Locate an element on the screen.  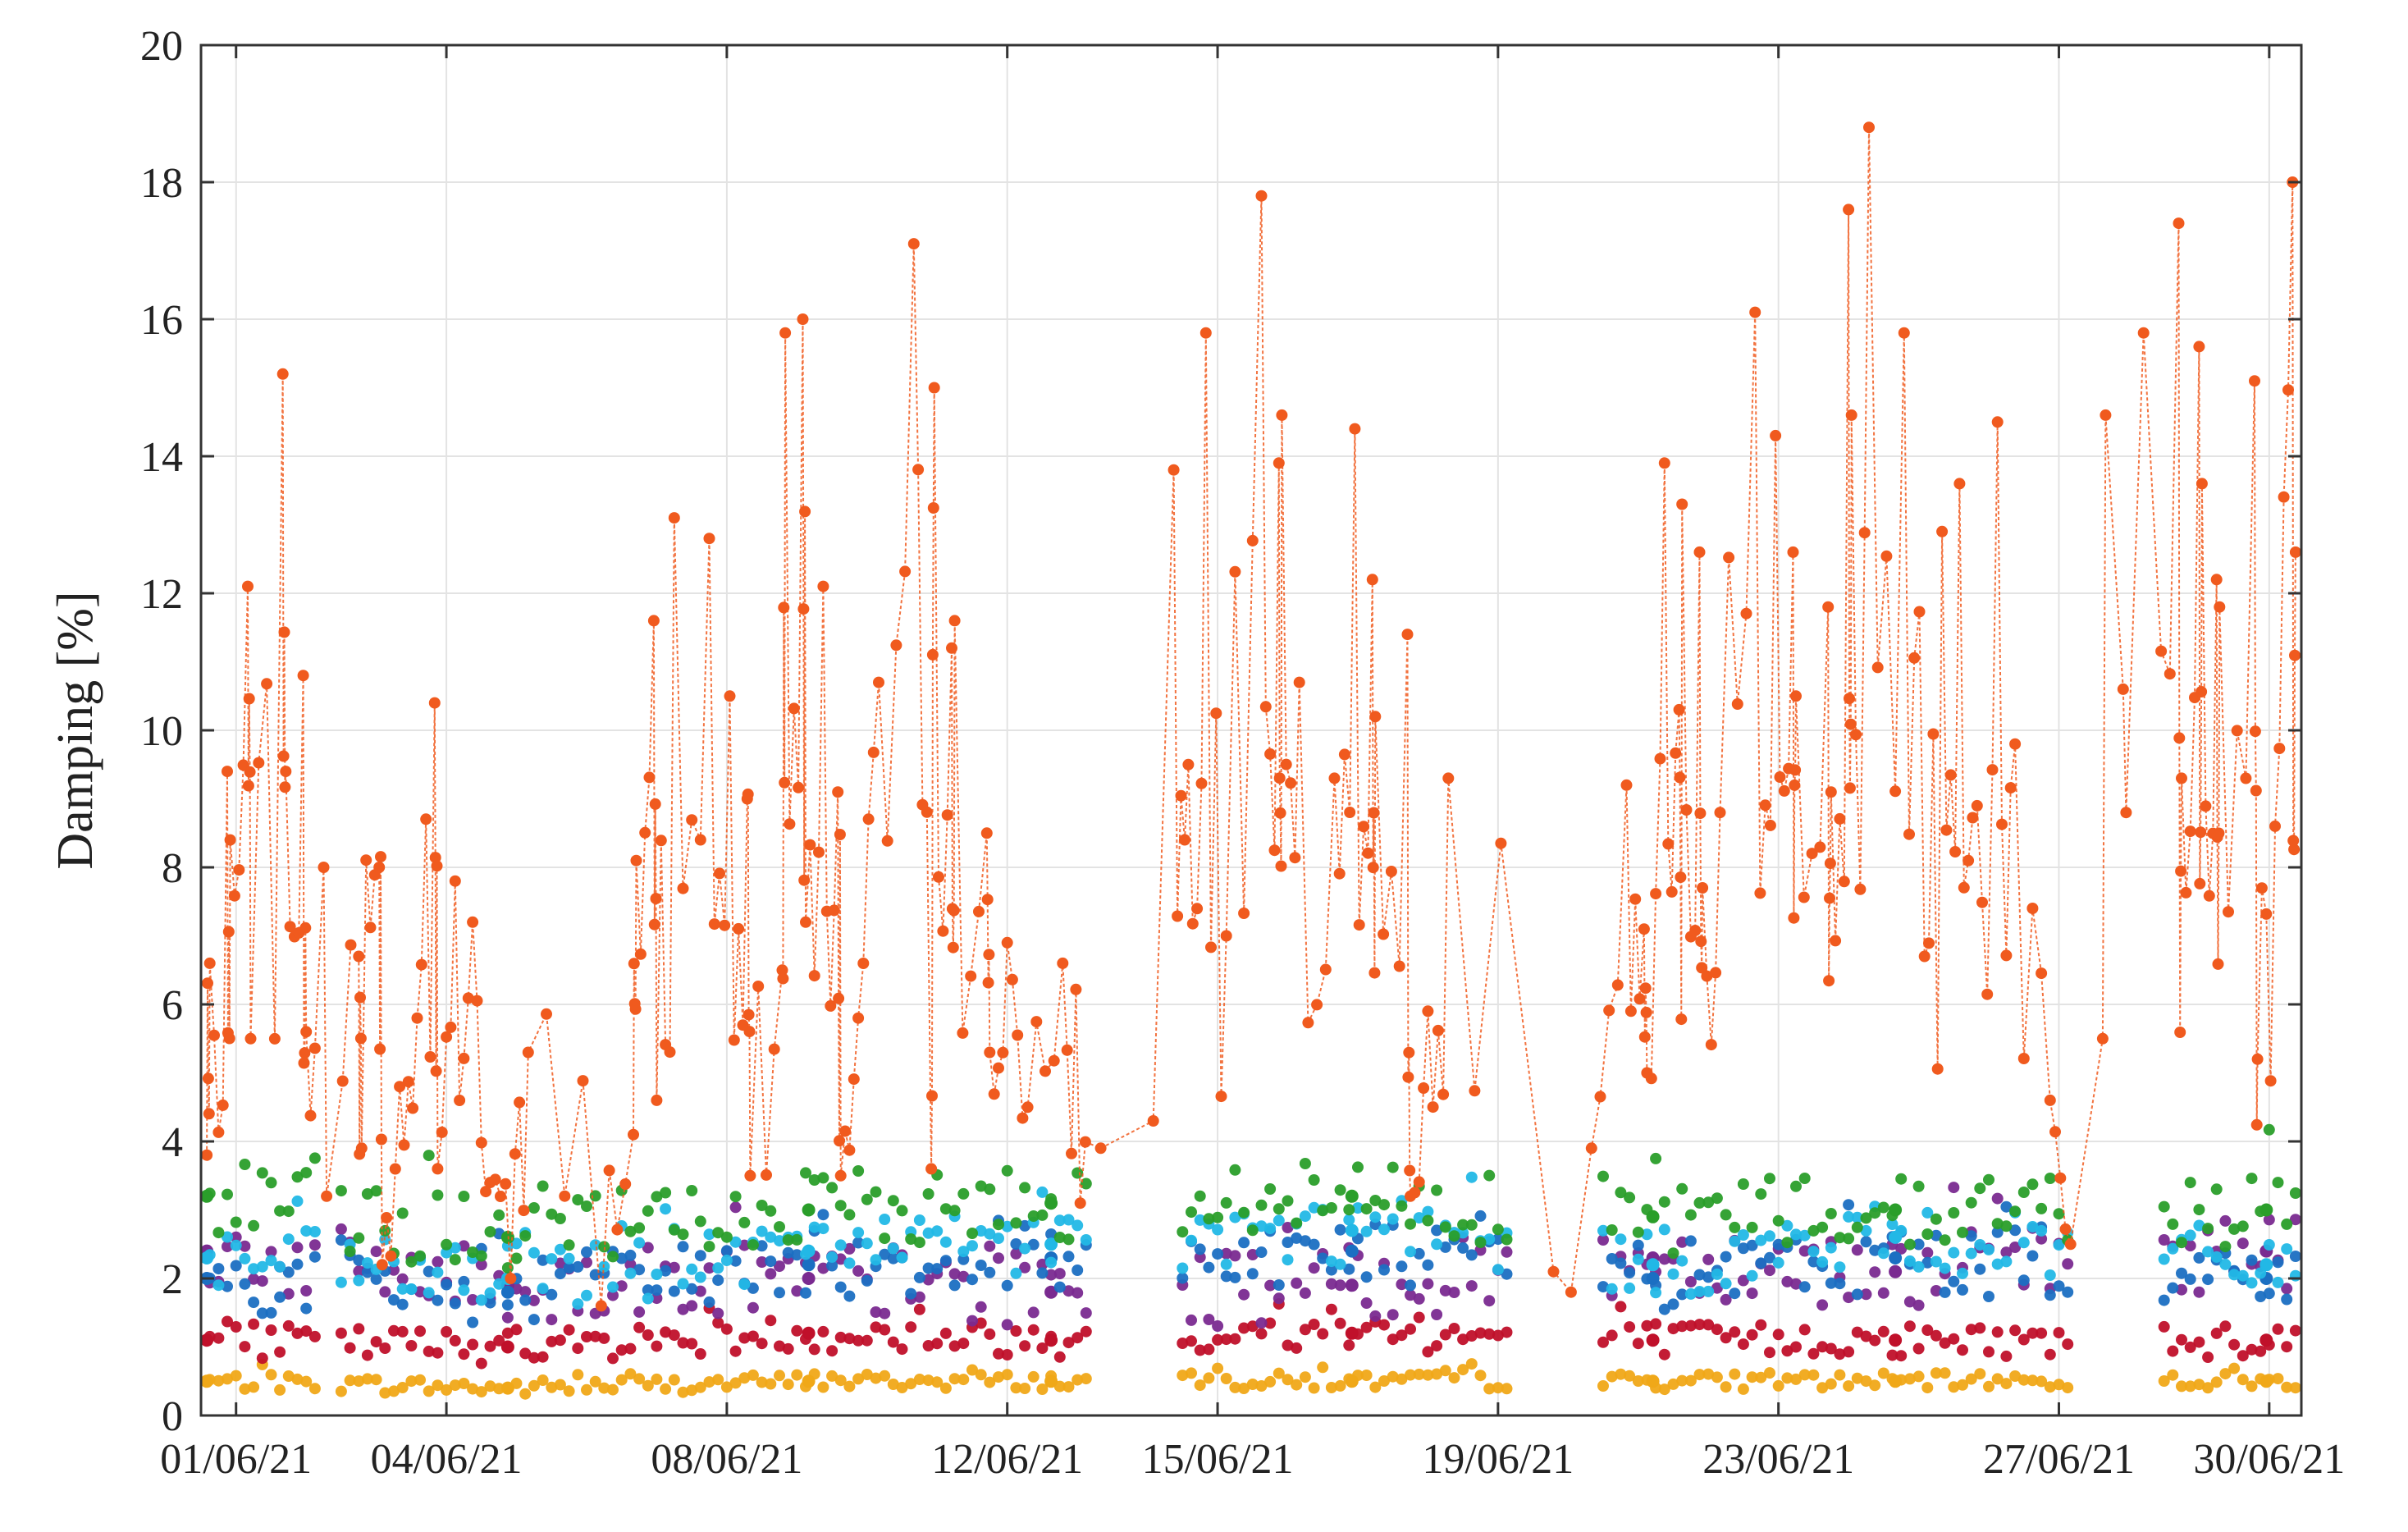
x-tick-label: 12/06/21 is located at coordinates (1007, 1460).